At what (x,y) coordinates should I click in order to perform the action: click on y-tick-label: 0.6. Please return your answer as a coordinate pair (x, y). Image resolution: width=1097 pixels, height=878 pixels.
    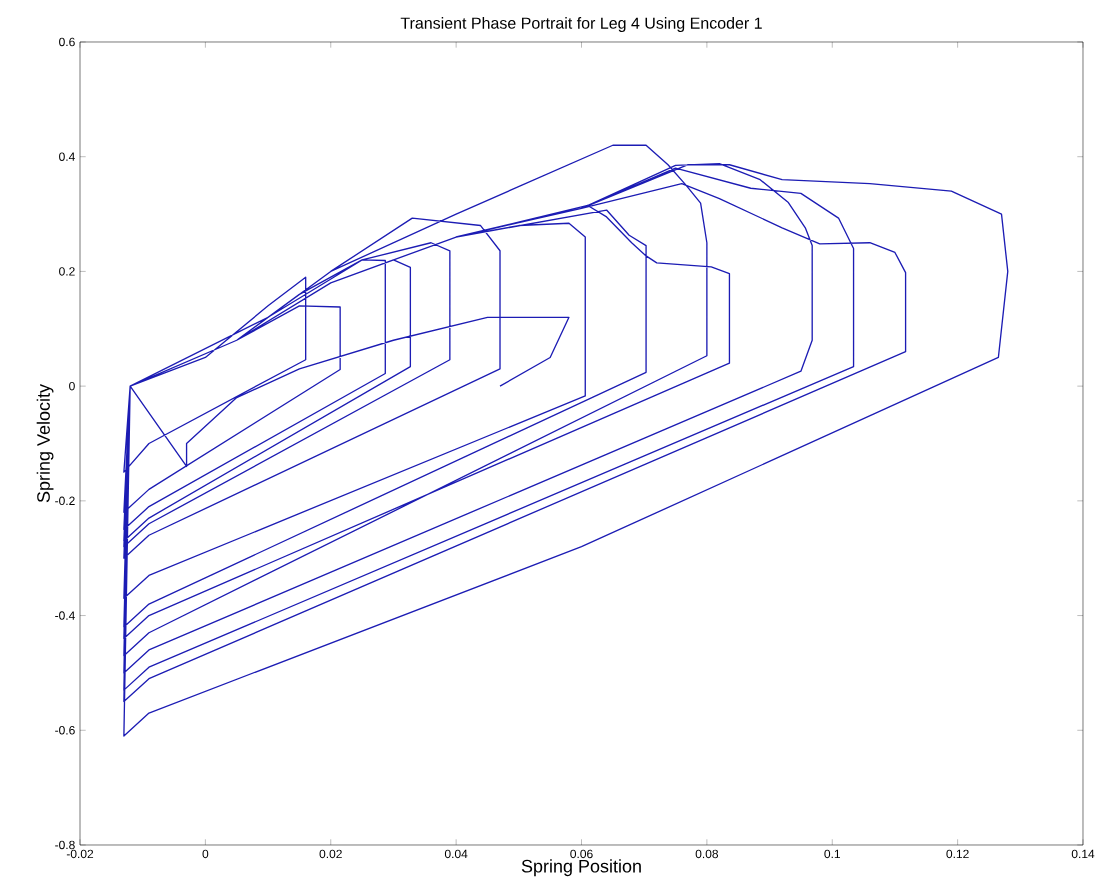
    Looking at the image, I should click on (67, 42).